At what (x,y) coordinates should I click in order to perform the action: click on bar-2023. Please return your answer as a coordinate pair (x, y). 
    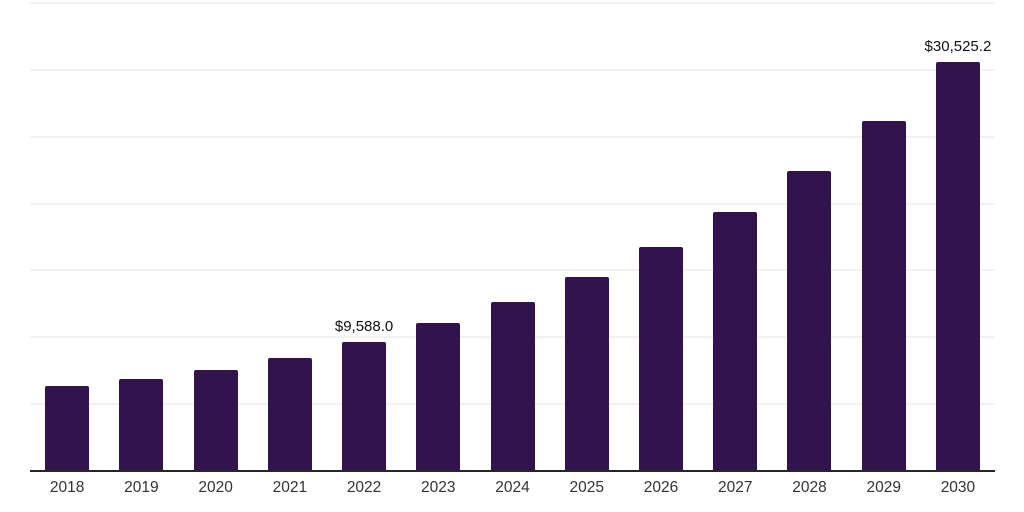
    Looking at the image, I should click on (438, 396).